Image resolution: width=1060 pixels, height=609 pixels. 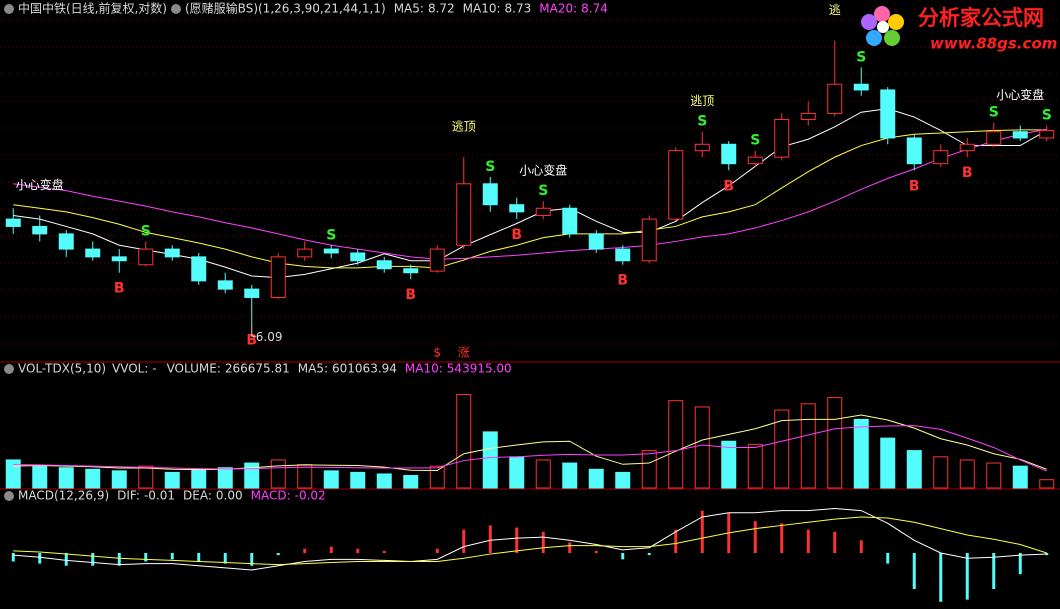 What do you see at coordinates (313, 369) in the screenshot?
I see `vma-name: MA5:` at bounding box center [313, 369].